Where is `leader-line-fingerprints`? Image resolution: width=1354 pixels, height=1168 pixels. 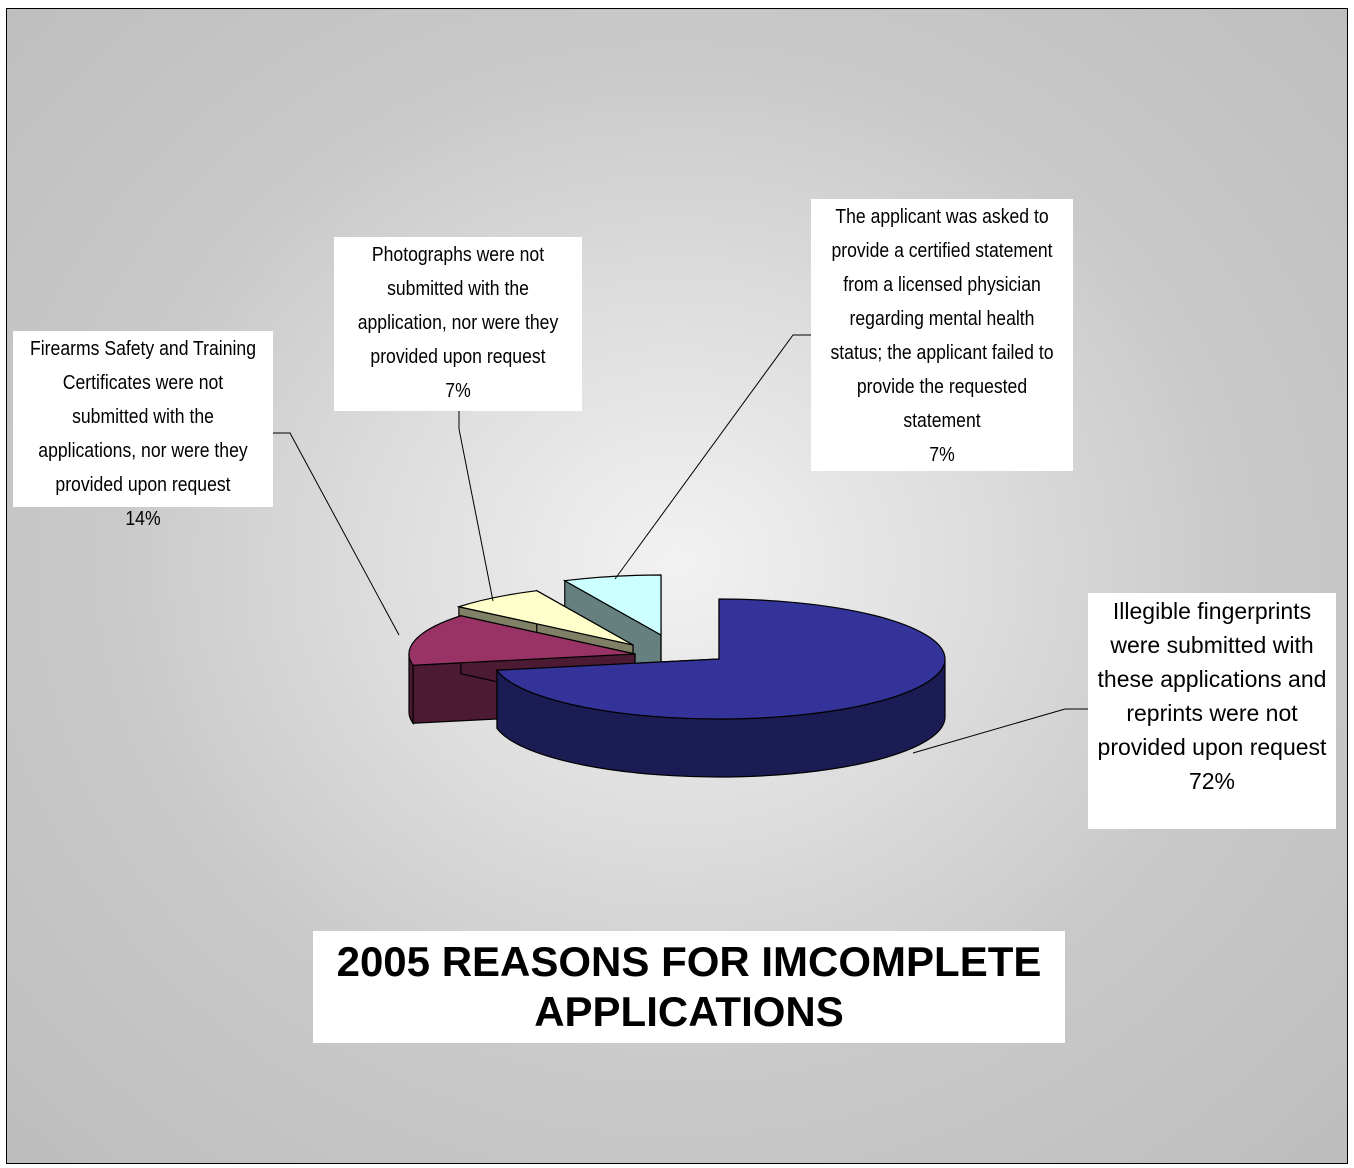 leader-line-fingerprints is located at coordinates (1000, 731).